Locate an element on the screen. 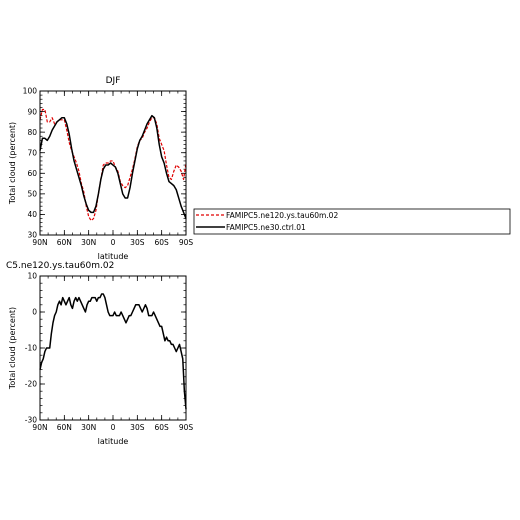 The width and height of the screenshot is (520, 520). y-tick-label: 90 is located at coordinates (32, 111).